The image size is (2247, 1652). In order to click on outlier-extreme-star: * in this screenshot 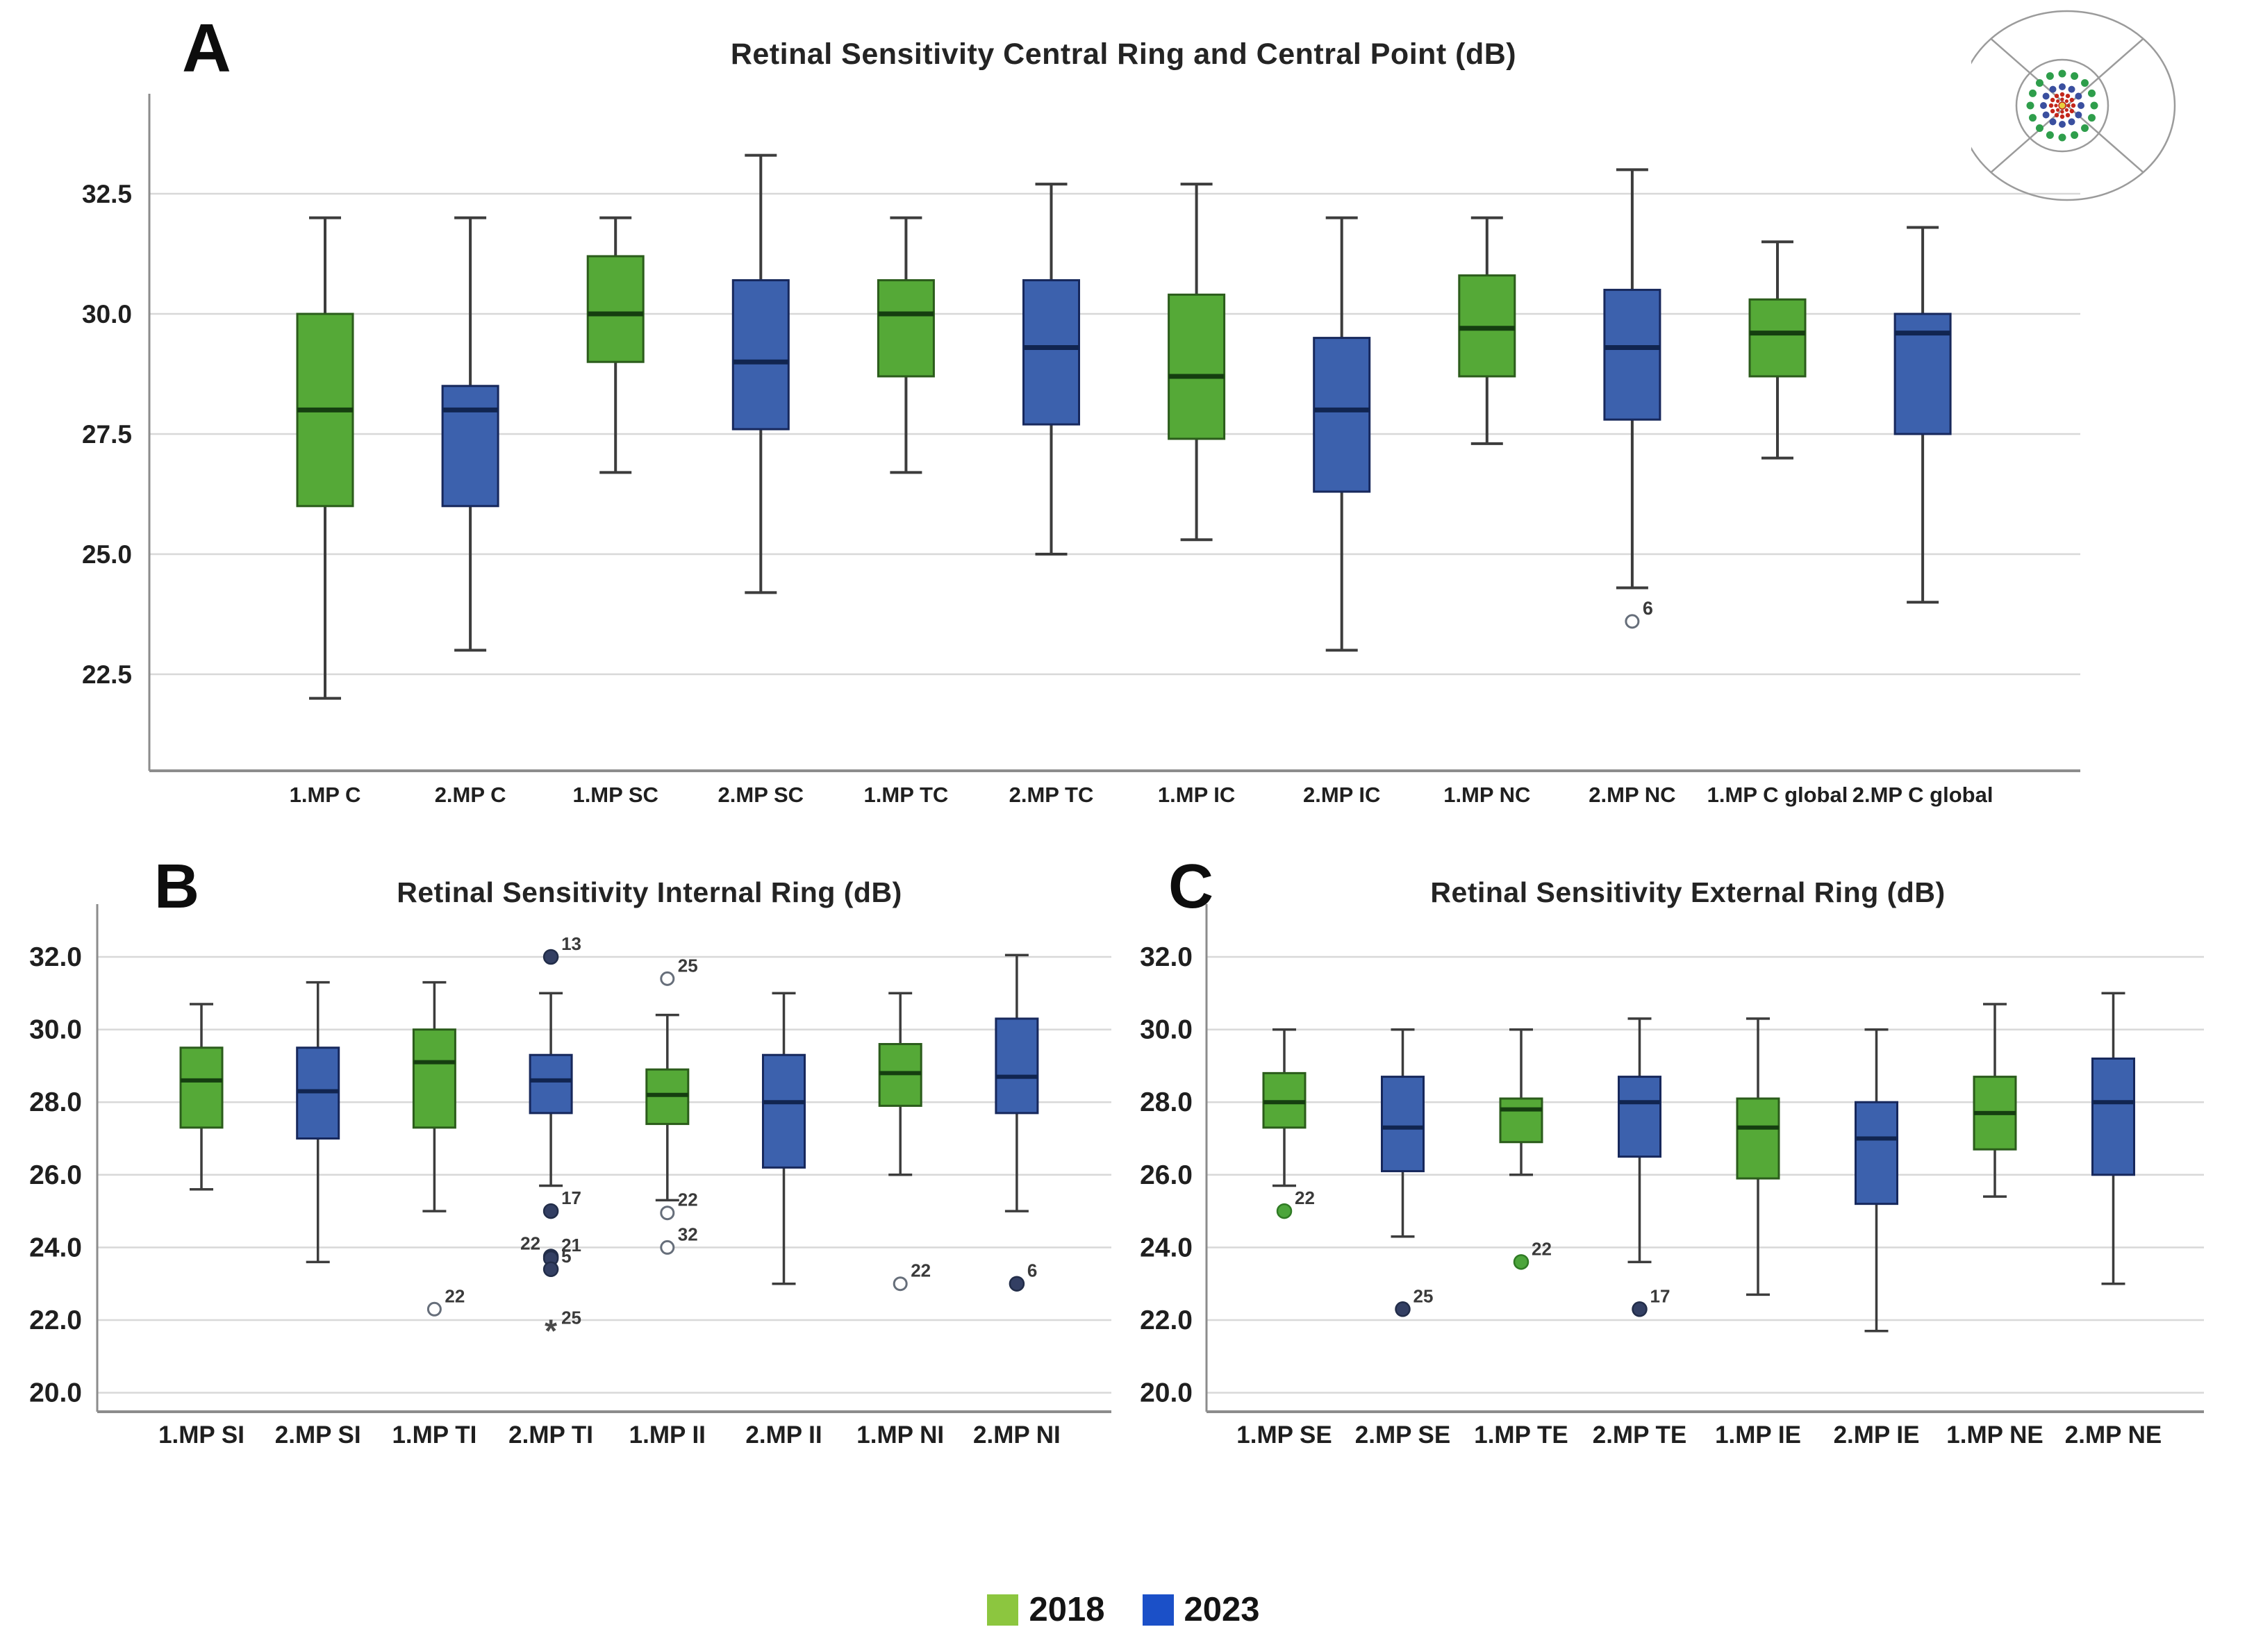, I will do `click(551, 1331)`.